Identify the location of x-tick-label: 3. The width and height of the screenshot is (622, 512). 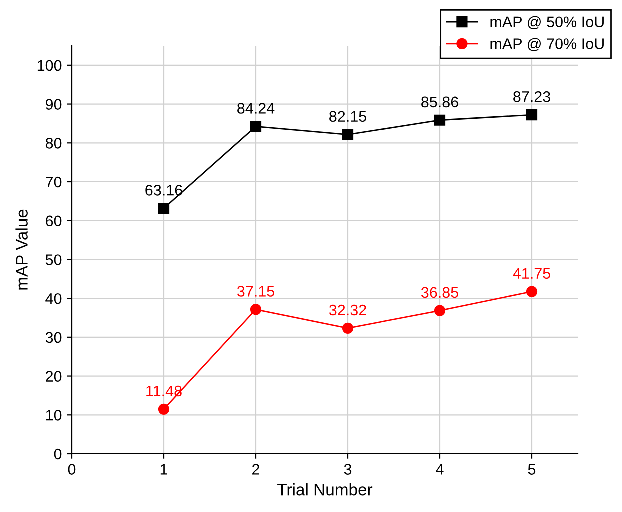
(348, 469).